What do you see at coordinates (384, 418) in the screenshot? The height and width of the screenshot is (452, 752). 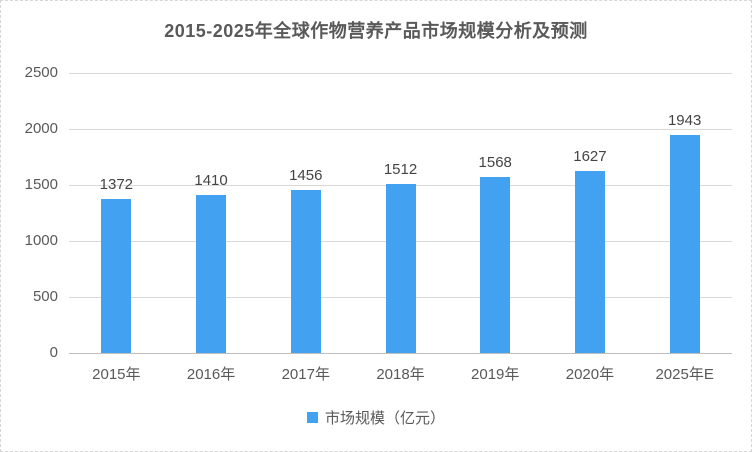 I see `legend-label: 市场规模（亿元）` at bounding box center [384, 418].